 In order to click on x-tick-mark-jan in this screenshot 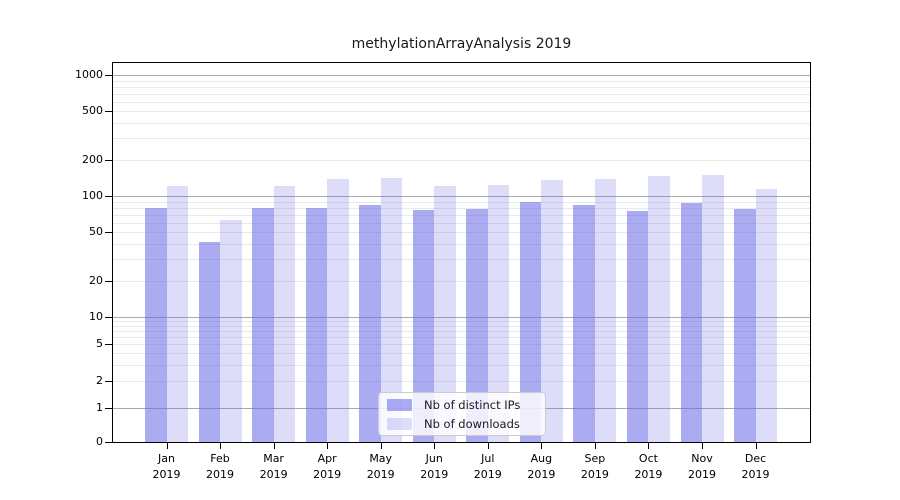, I will do `click(167, 446)`.